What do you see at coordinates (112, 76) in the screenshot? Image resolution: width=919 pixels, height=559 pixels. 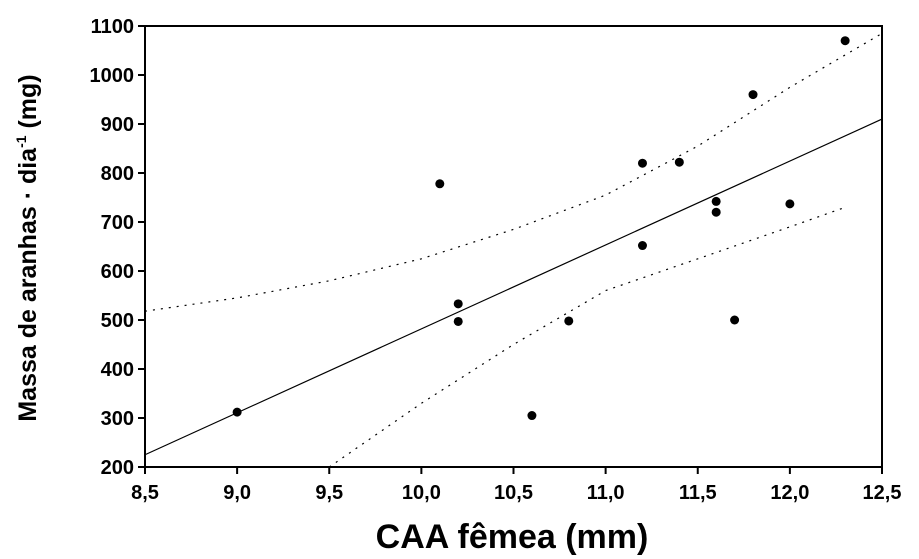 I see `y-tick-label: 1000` at bounding box center [112, 76].